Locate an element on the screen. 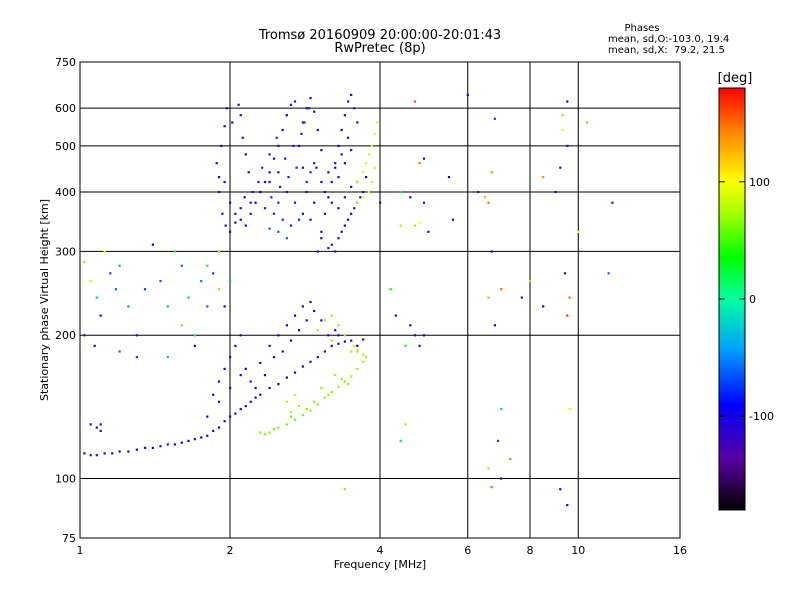 The image size is (800, 600). y-tick-label: 100 is located at coordinates (65, 479).